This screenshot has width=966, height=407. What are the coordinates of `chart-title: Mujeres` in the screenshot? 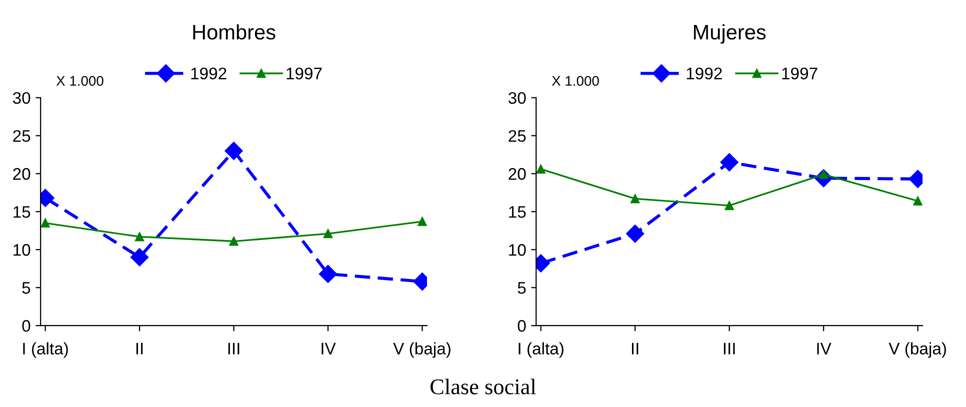 It's located at (730, 34).